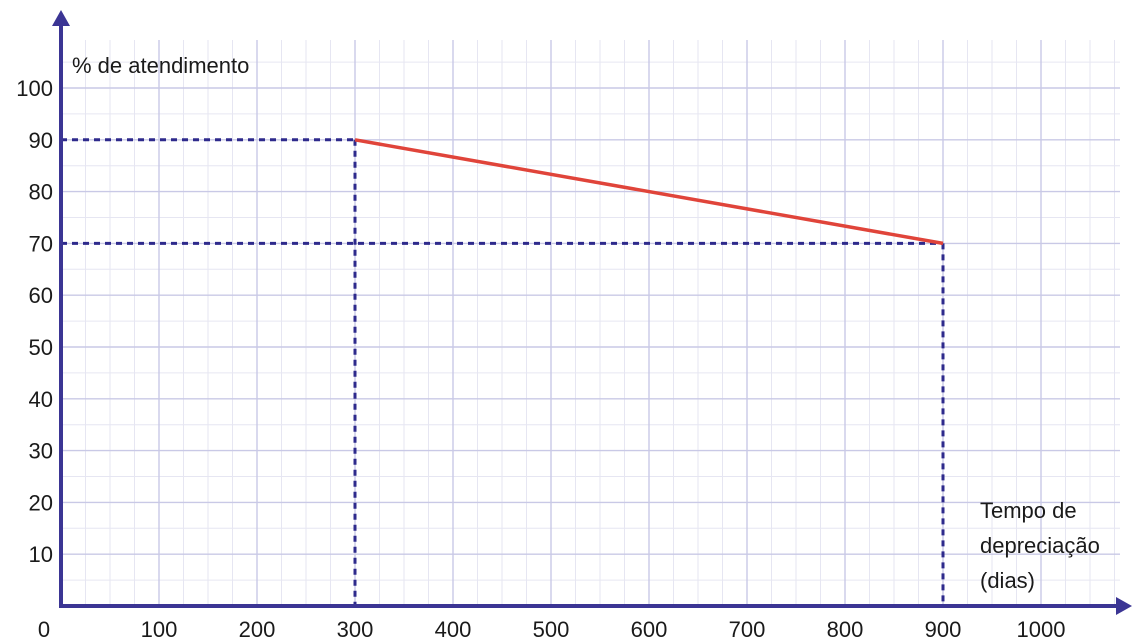 The height and width of the screenshot is (641, 1134). What do you see at coordinates (44, 629) in the screenshot?
I see `origin-label: 0` at bounding box center [44, 629].